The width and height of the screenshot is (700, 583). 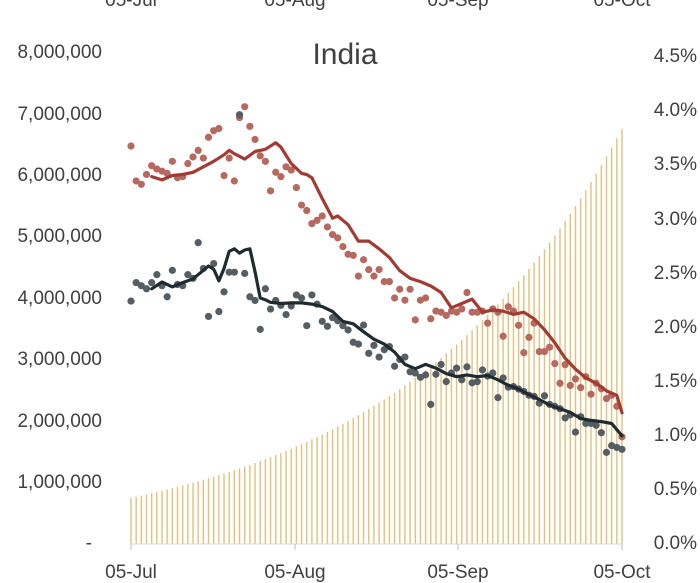 What do you see at coordinates (675, 543) in the screenshot?
I see `y-right-tick: 0.0%` at bounding box center [675, 543].